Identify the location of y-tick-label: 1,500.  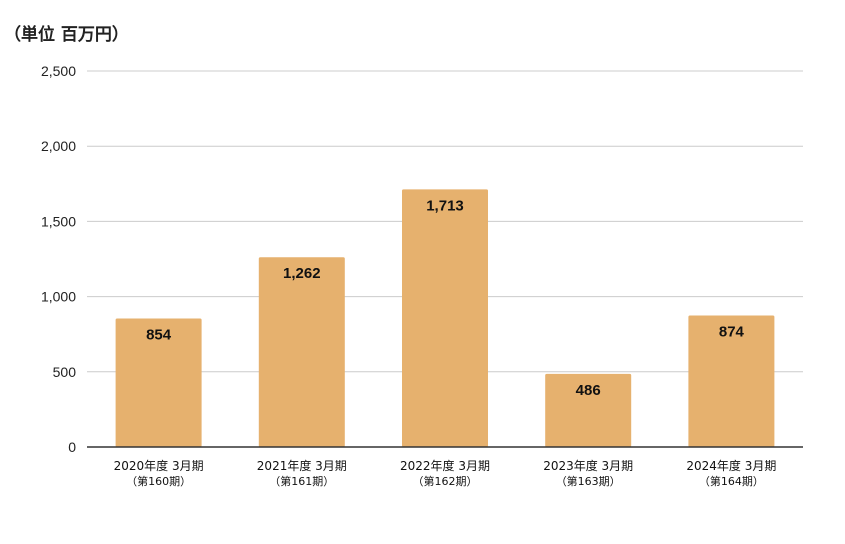
(58, 221).